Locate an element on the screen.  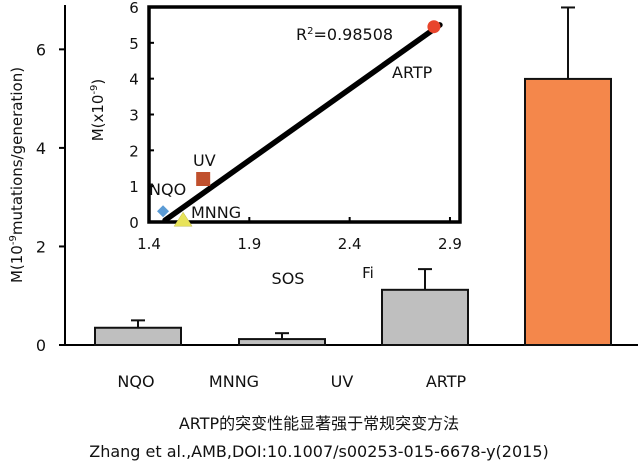
main-x-tick-label-0: NQO is located at coordinates (135, 381).